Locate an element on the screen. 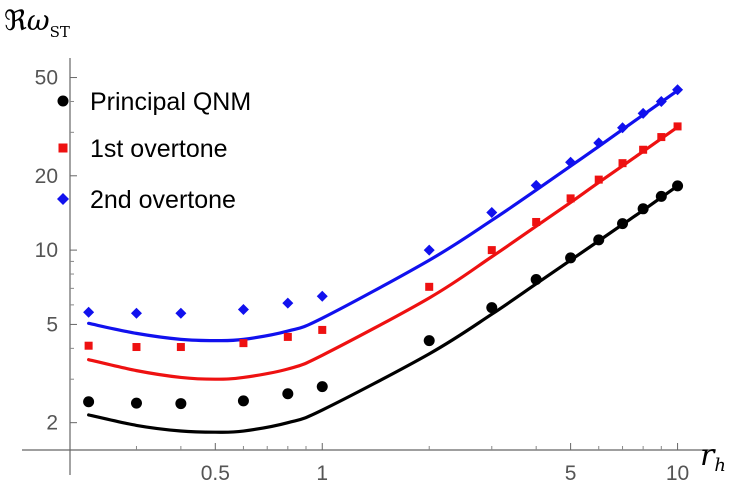 This screenshot has height=496, width=747. x-tick-label: 5 is located at coordinates (571, 473).